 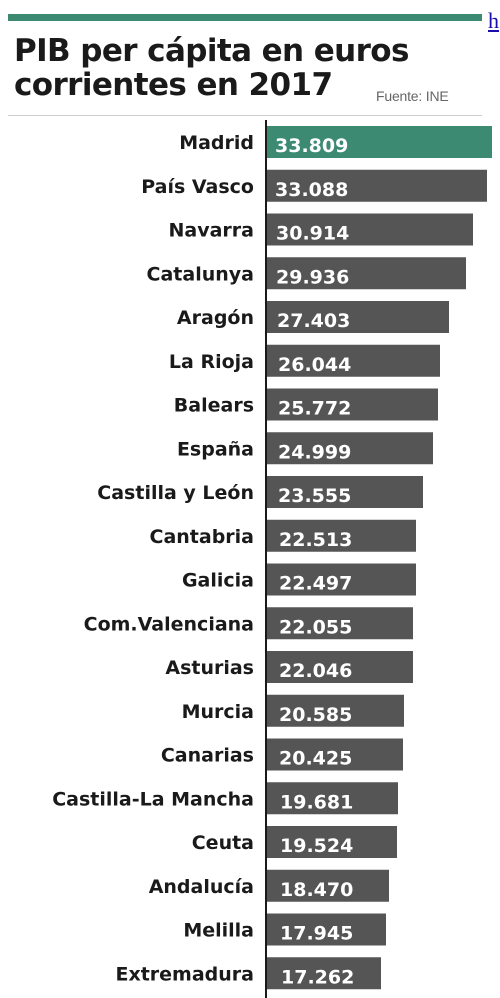 I want to click on value-label-4: 27.403, so click(x=313, y=321).